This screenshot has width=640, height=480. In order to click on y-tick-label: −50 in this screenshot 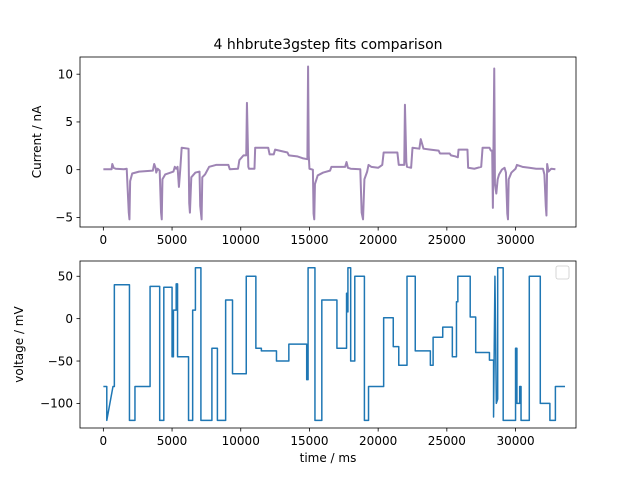, I will do `click(60, 361)`.